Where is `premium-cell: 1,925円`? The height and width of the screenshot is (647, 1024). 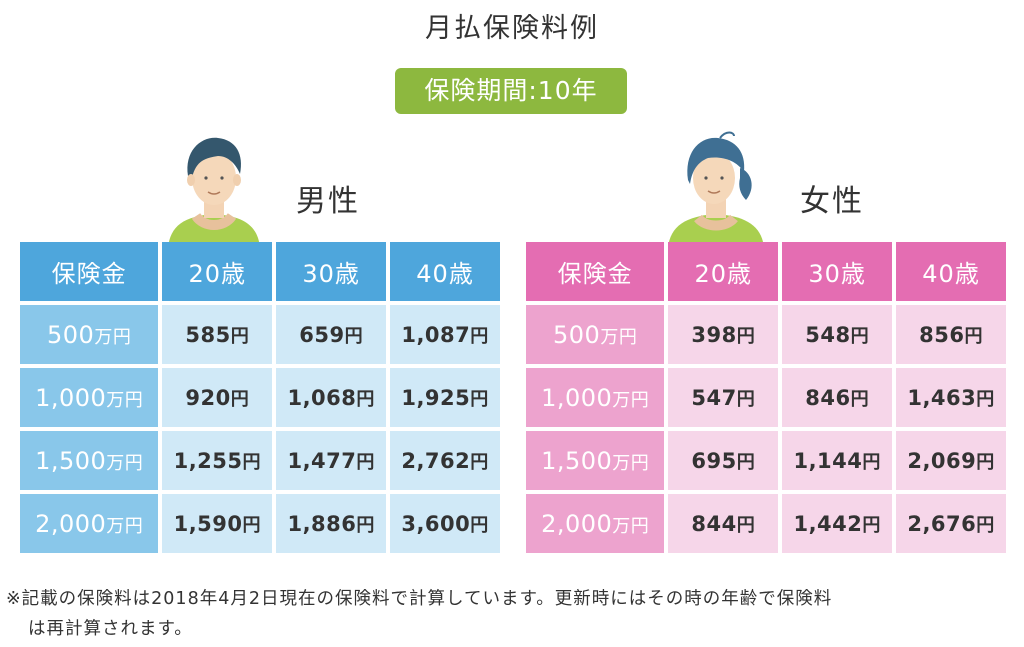 premium-cell: 1,925円 is located at coordinates (445, 397).